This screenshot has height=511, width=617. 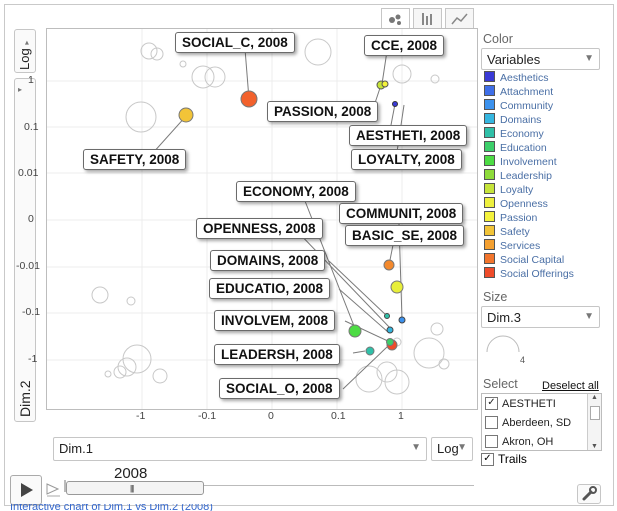 I want to click on involvement-bubble, so click(x=355, y=331).